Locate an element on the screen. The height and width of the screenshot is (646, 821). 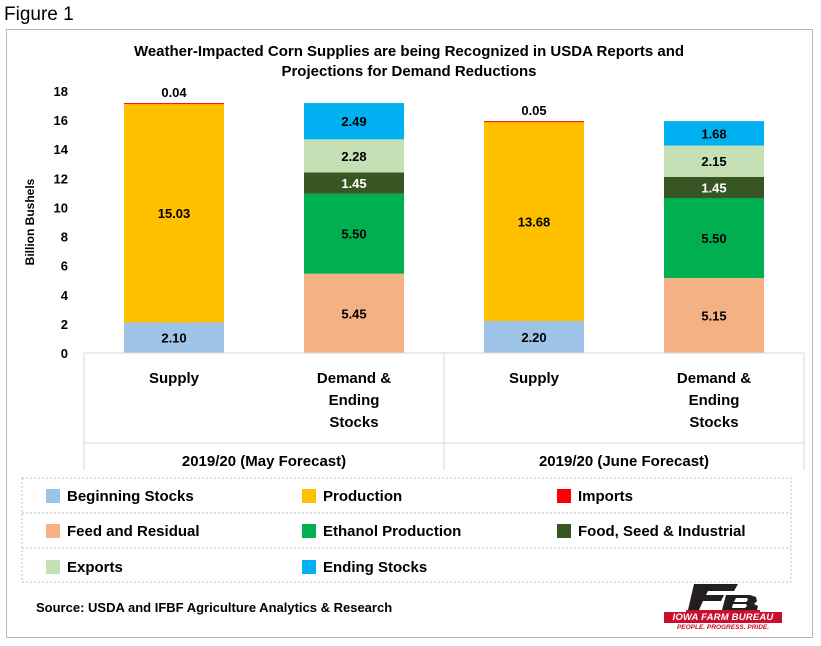
y-tick-label: 10 is located at coordinates (61, 207).